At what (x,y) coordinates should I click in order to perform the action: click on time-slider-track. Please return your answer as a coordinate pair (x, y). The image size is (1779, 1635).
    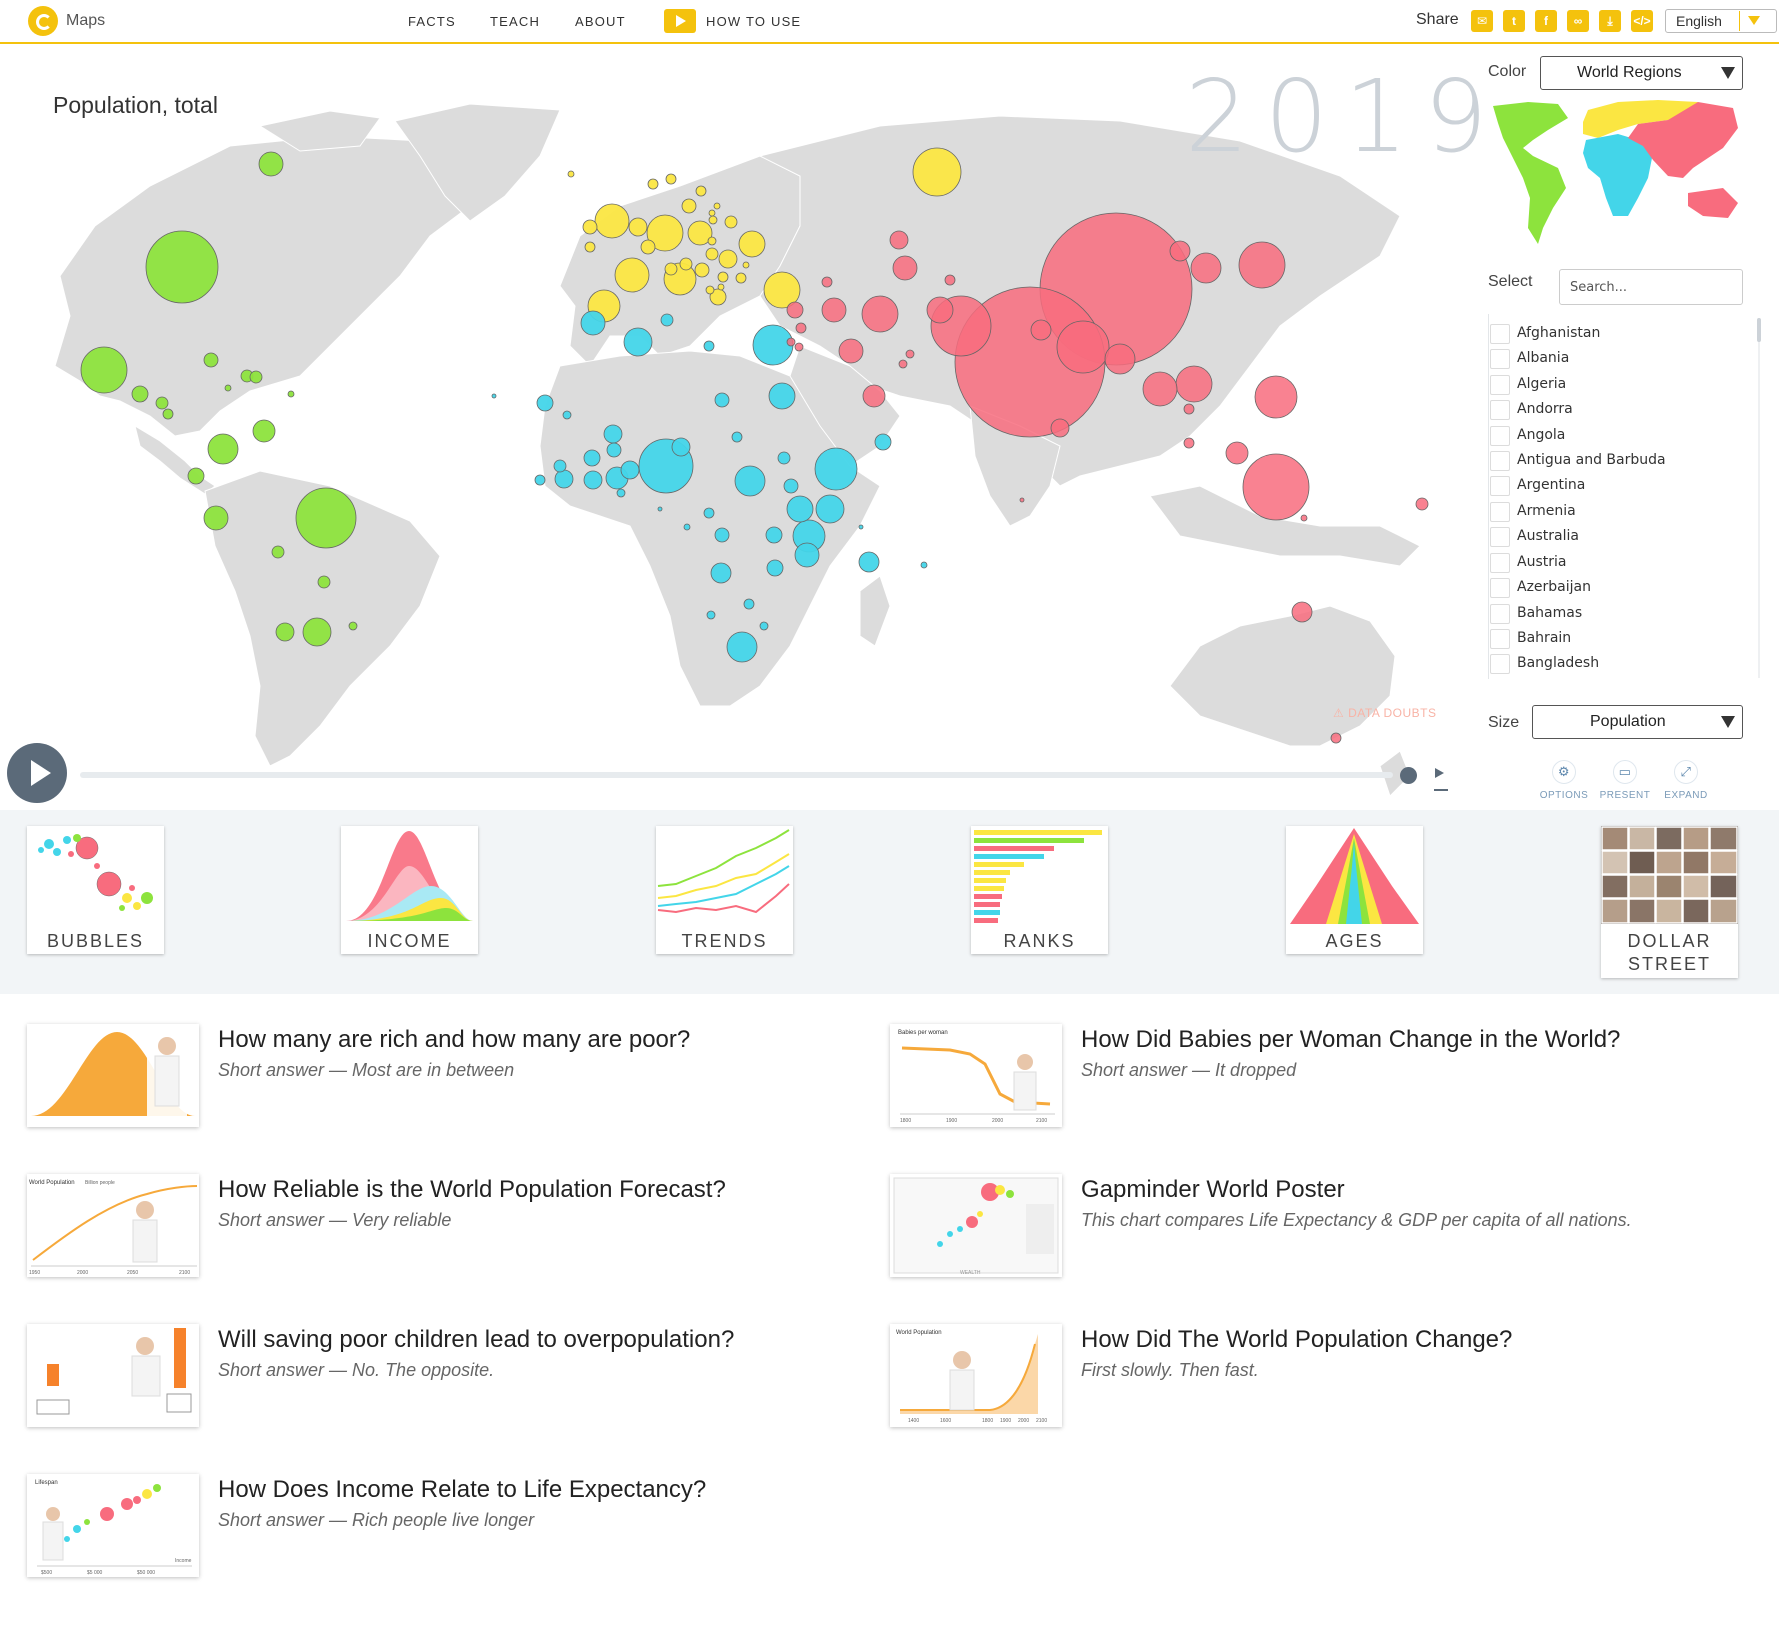
    Looking at the image, I should click on (736, 775).